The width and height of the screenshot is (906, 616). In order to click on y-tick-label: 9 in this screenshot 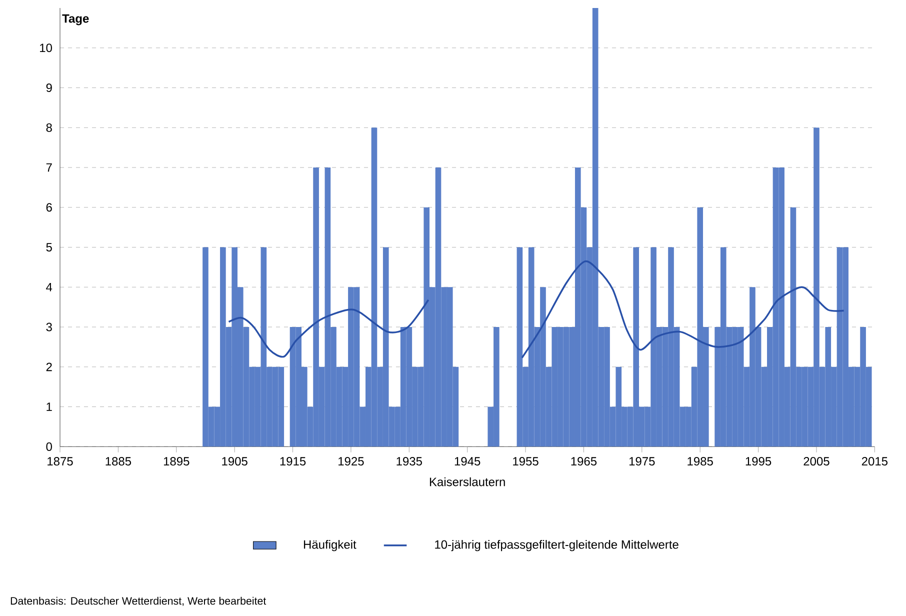, I will do `click(49, 87)`.